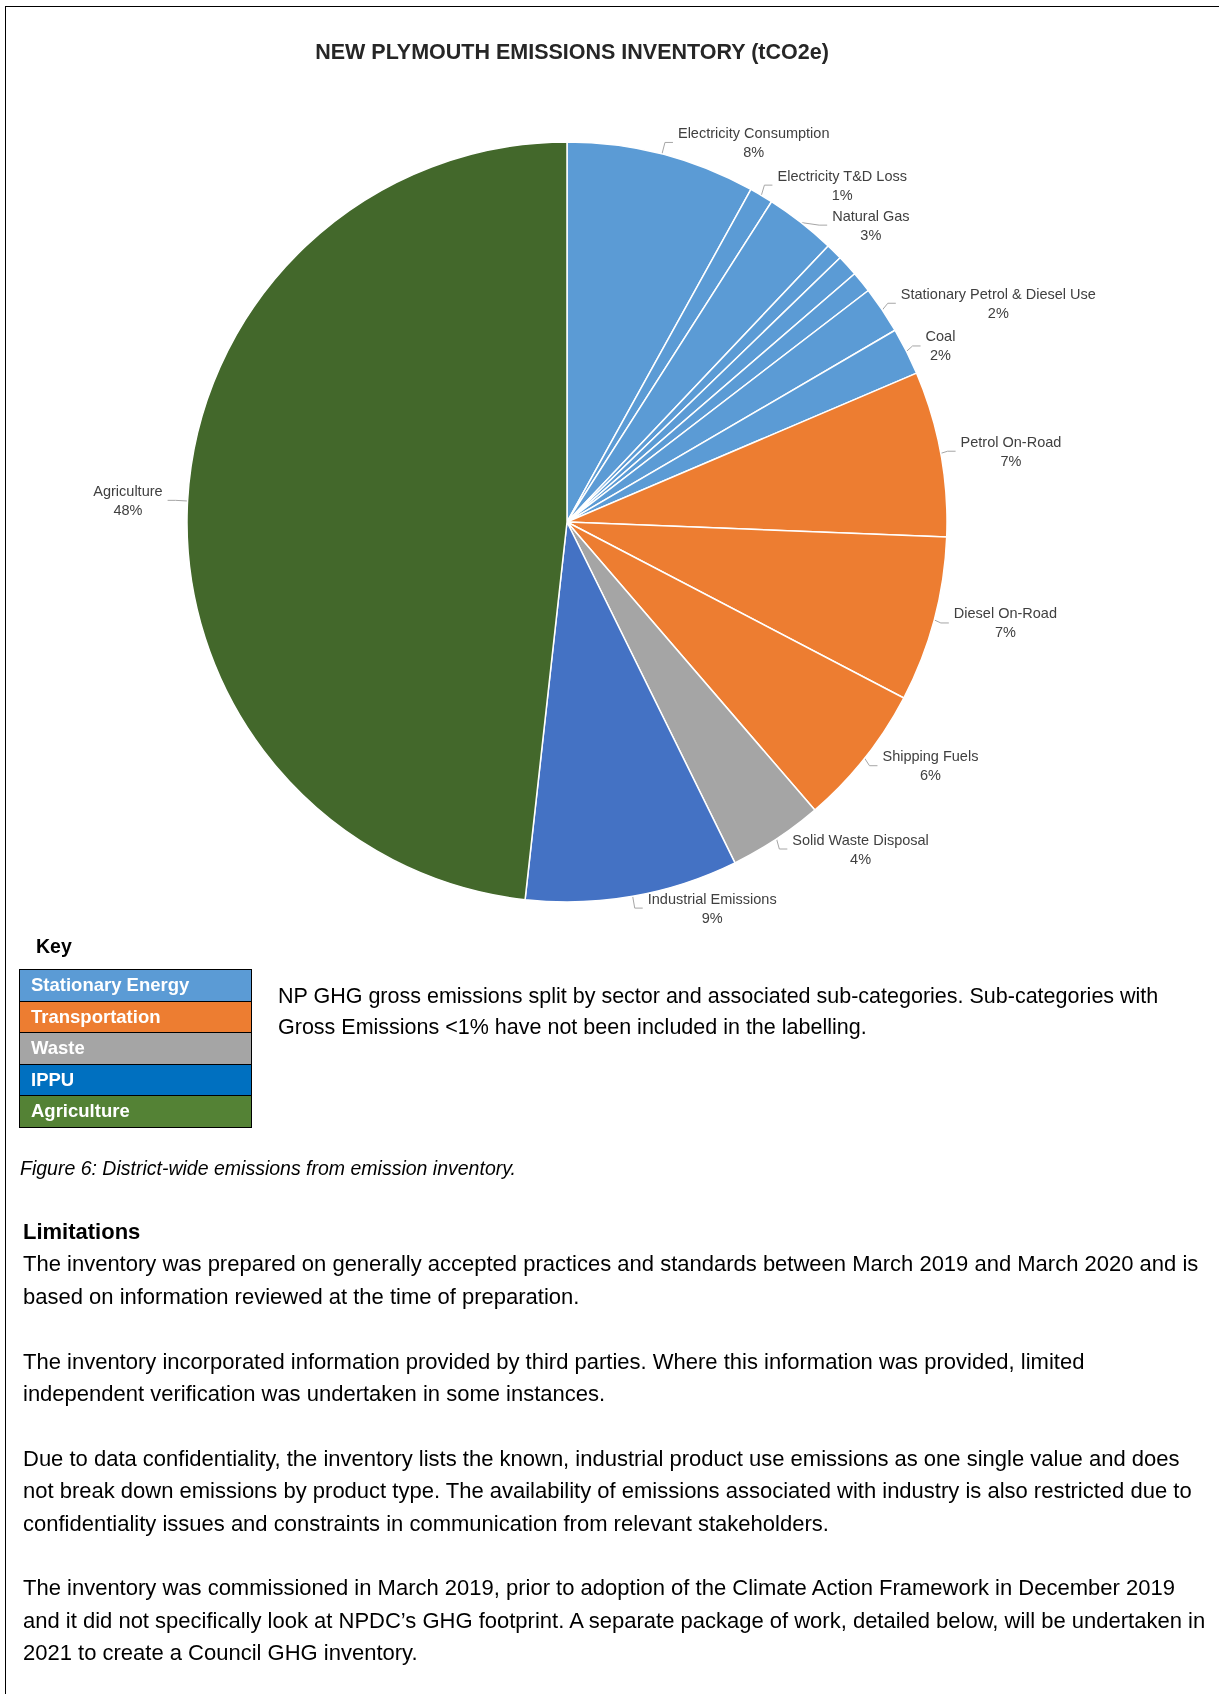 Image resolution: width=1219 pixels, height=1694 pixels. What do you see at coordinates (554, 1377) in the screenshot?
I see `text: The inventory incorporated information provided by third parties. Where this information was provided, limited independent verification was undertaken in some instances.` at bounding box center [554, 1377].